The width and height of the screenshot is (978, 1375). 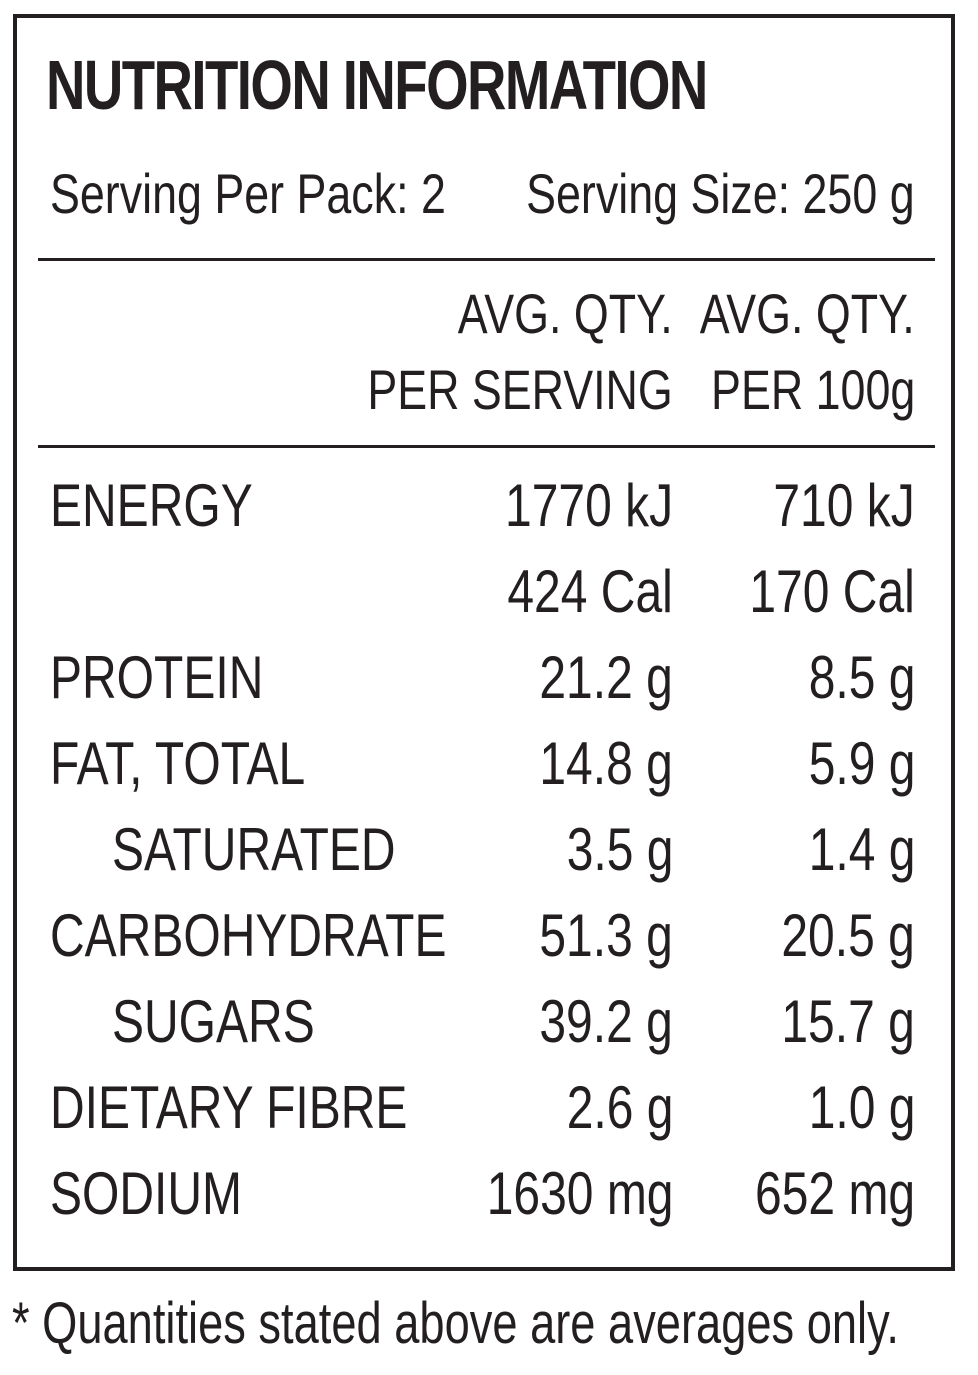 What do you see at coordinates (832, 591) in the screenshot?
I see `per-100g-value: 170 Cal` at bounding box center [832, 591].